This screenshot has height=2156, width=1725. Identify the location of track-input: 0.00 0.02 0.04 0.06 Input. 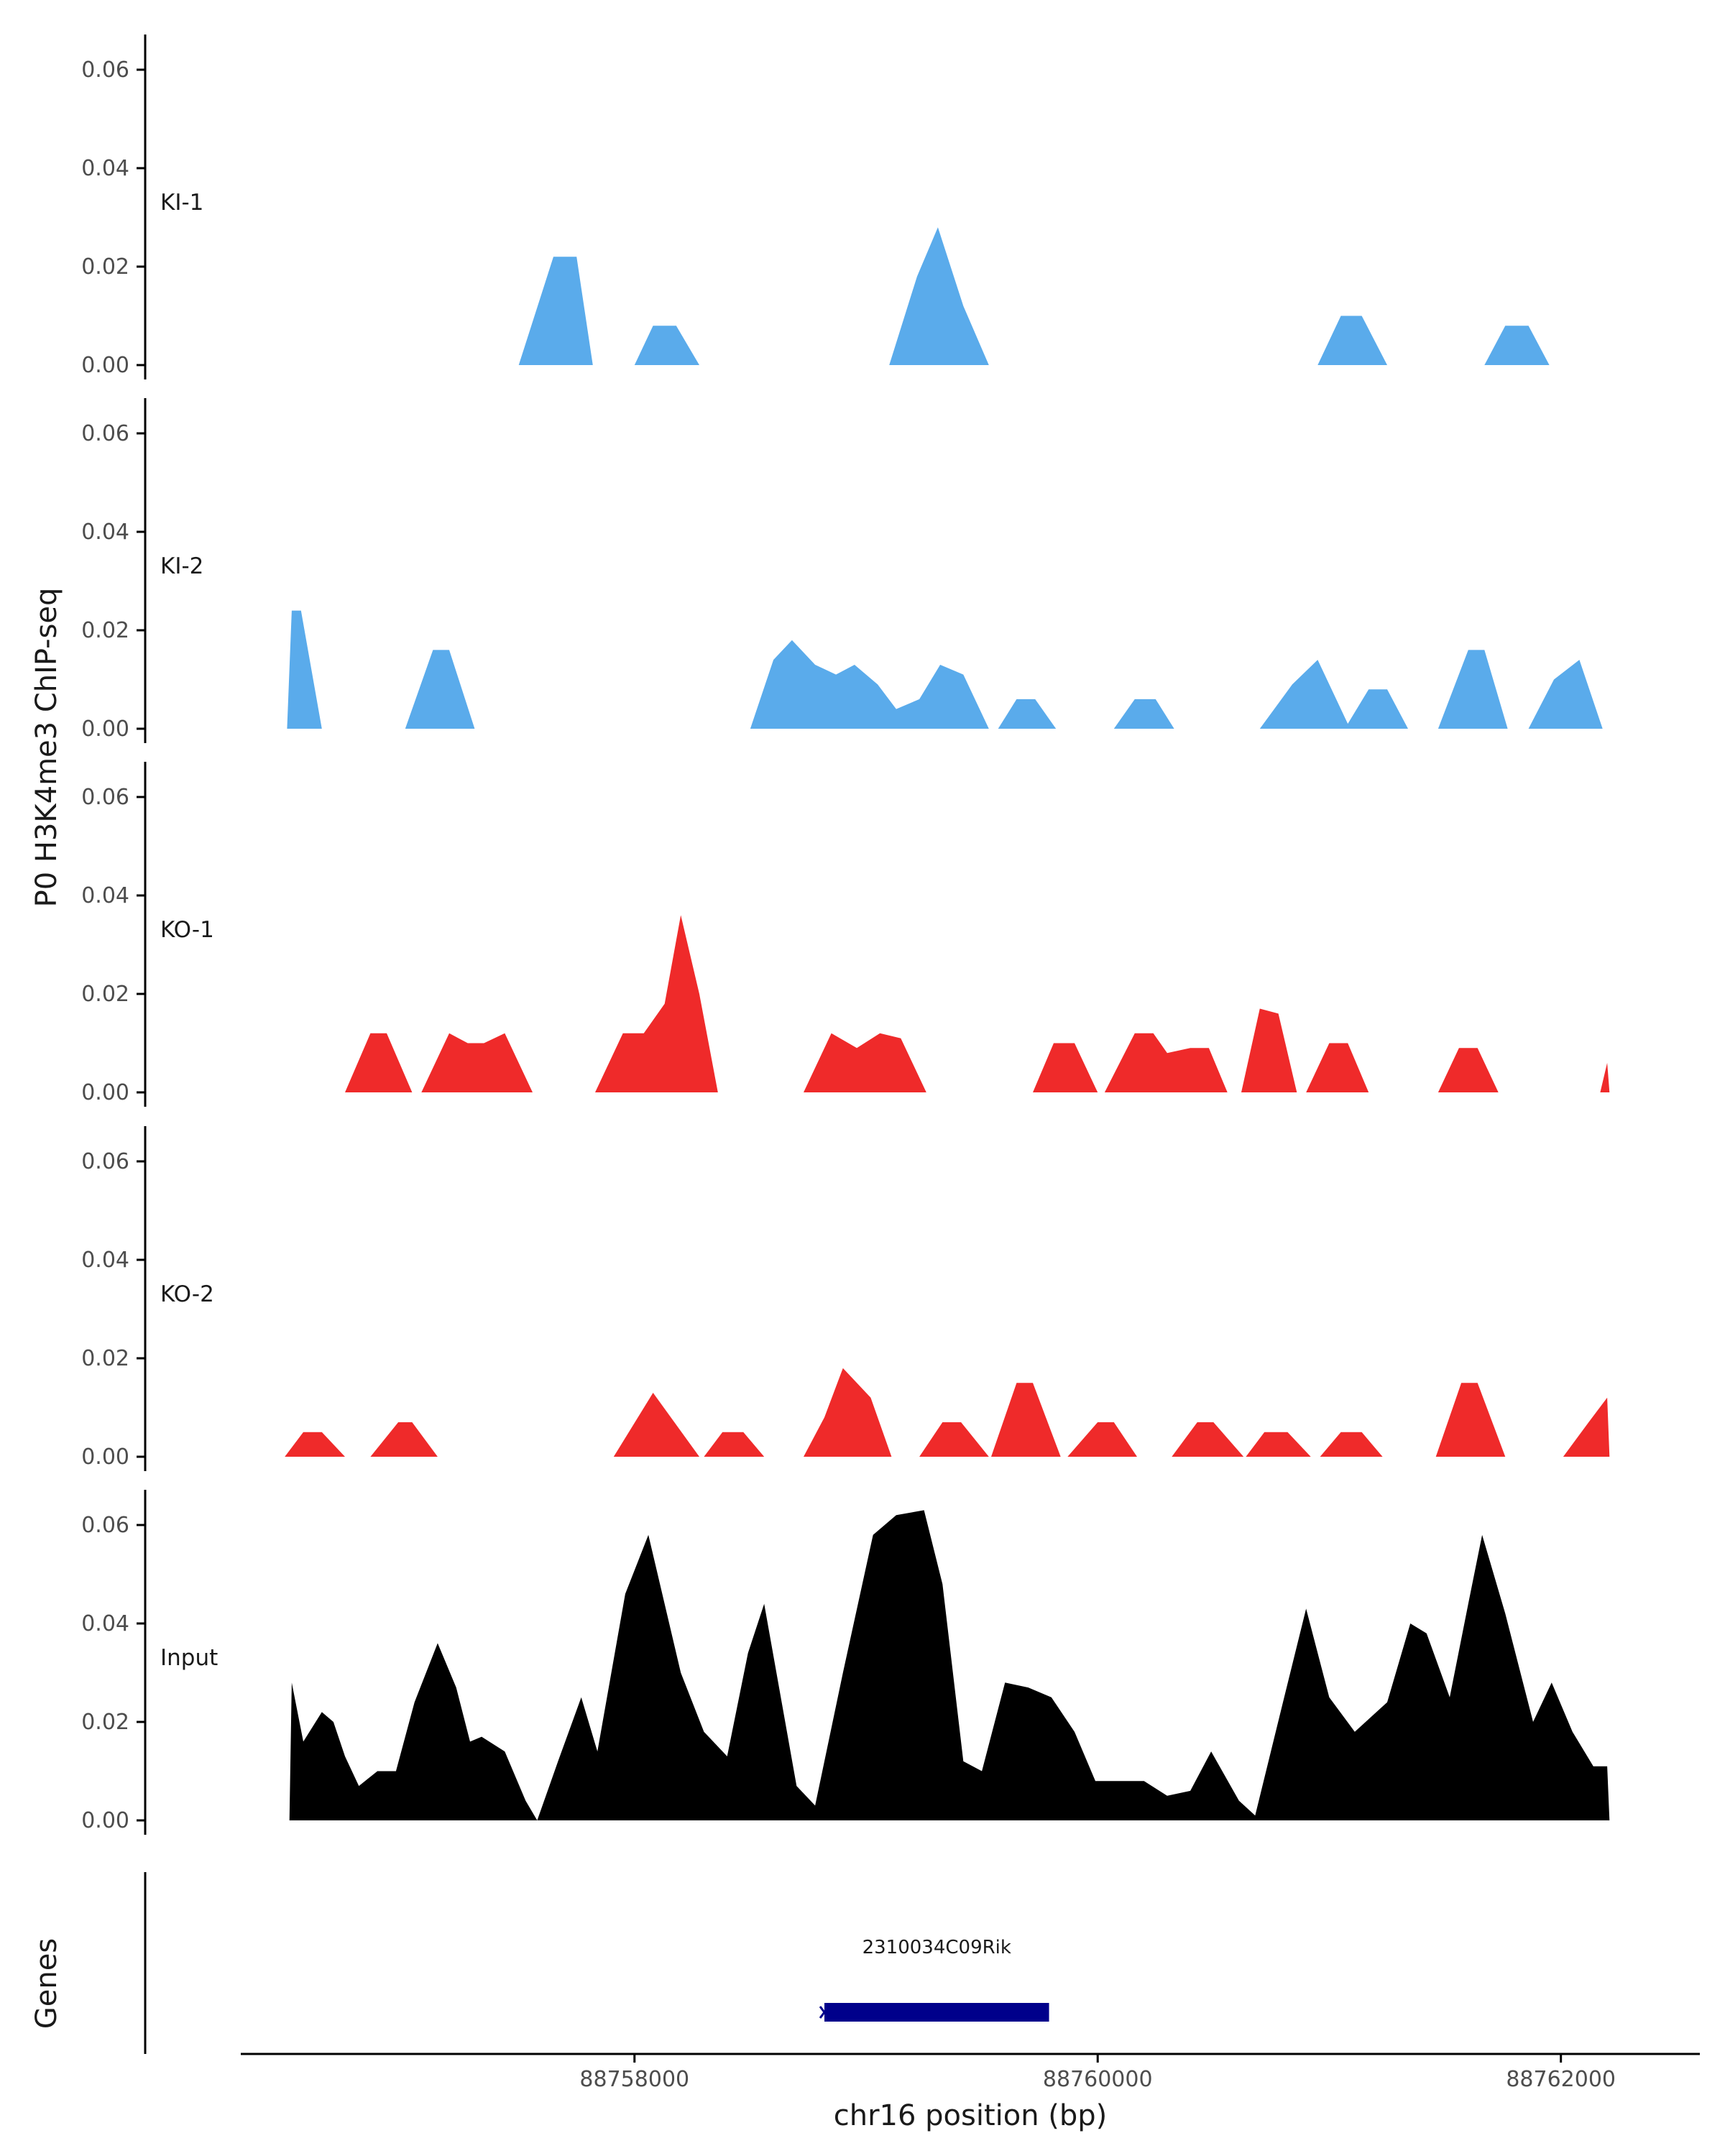
(845, 1663).